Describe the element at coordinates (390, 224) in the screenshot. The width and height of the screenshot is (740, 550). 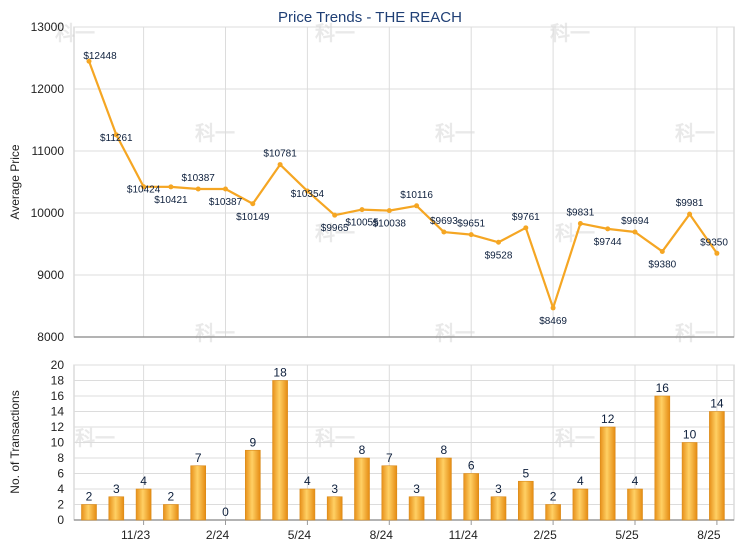
I see `price-point-label: $10038` at that location.